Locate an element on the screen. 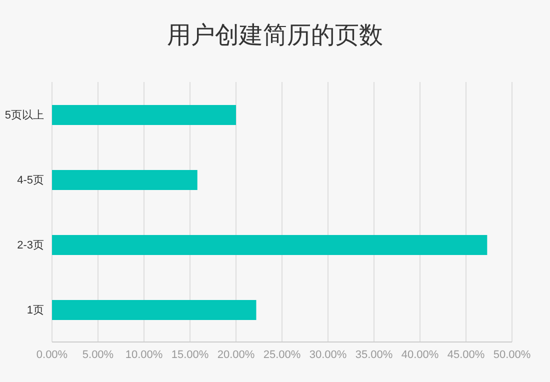 Image resolution: width=550 pixels, height=382 pixels. x-tick-label: 25.00% is located at coordinates (282, 354).